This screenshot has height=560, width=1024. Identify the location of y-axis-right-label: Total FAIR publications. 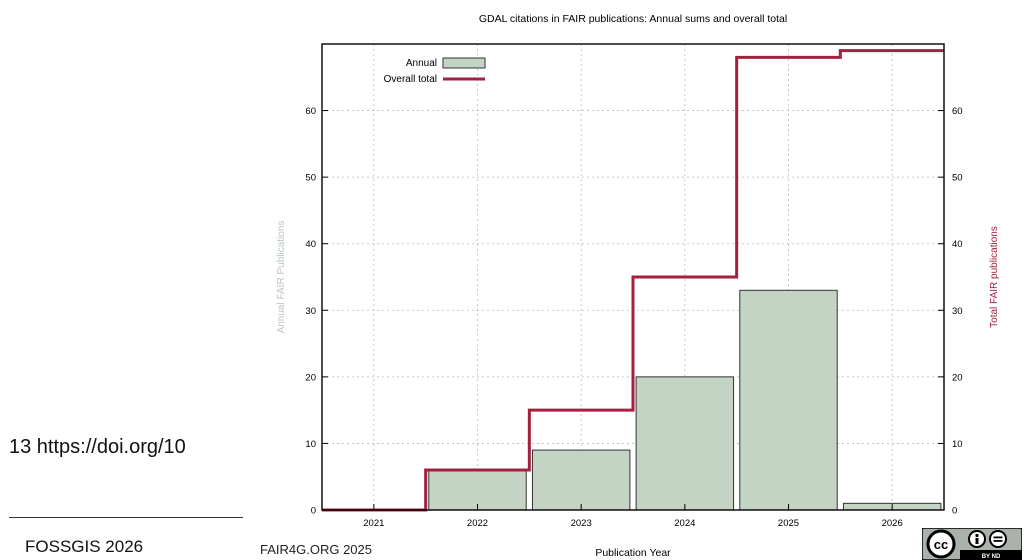
(994, 277).